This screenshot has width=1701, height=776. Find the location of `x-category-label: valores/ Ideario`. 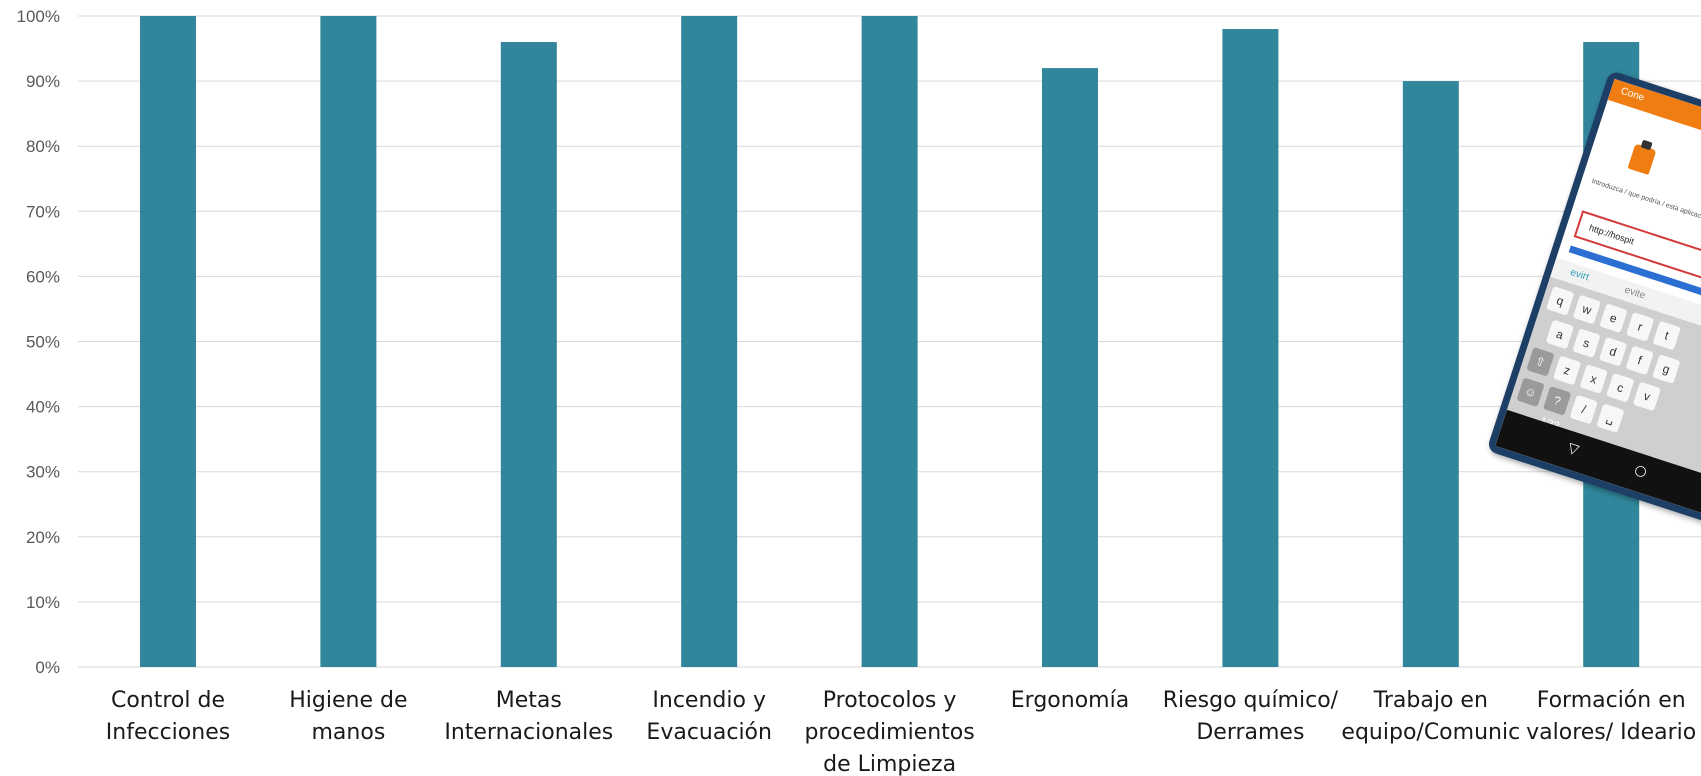

x-category-label: valores/ Ideario is located at coordinates (1611, 732).